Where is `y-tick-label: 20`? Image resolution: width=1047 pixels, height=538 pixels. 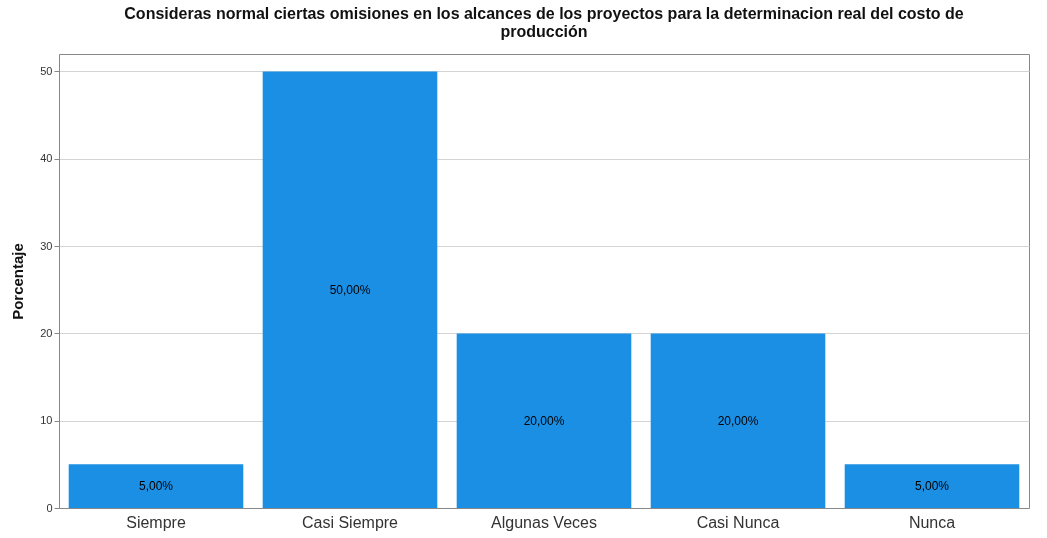 y-tick-label: 20 is located at coordinates (46, 332).